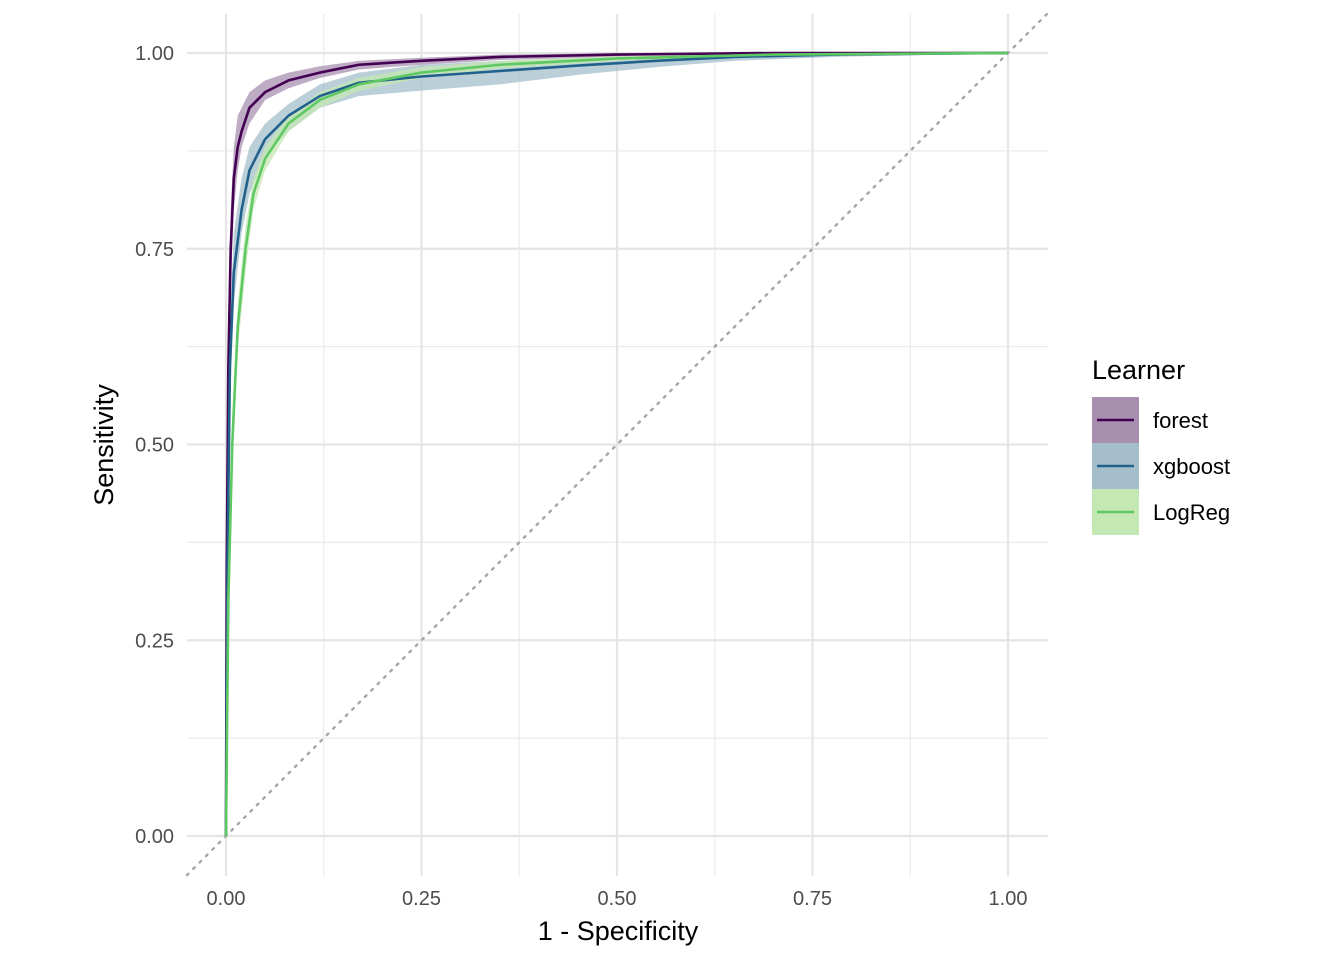  What do you see at coordinates (1161, 445) in the screenshot?
I see `legend: Learner forest xgboost LogReg` at bounding box center [1161, 445].